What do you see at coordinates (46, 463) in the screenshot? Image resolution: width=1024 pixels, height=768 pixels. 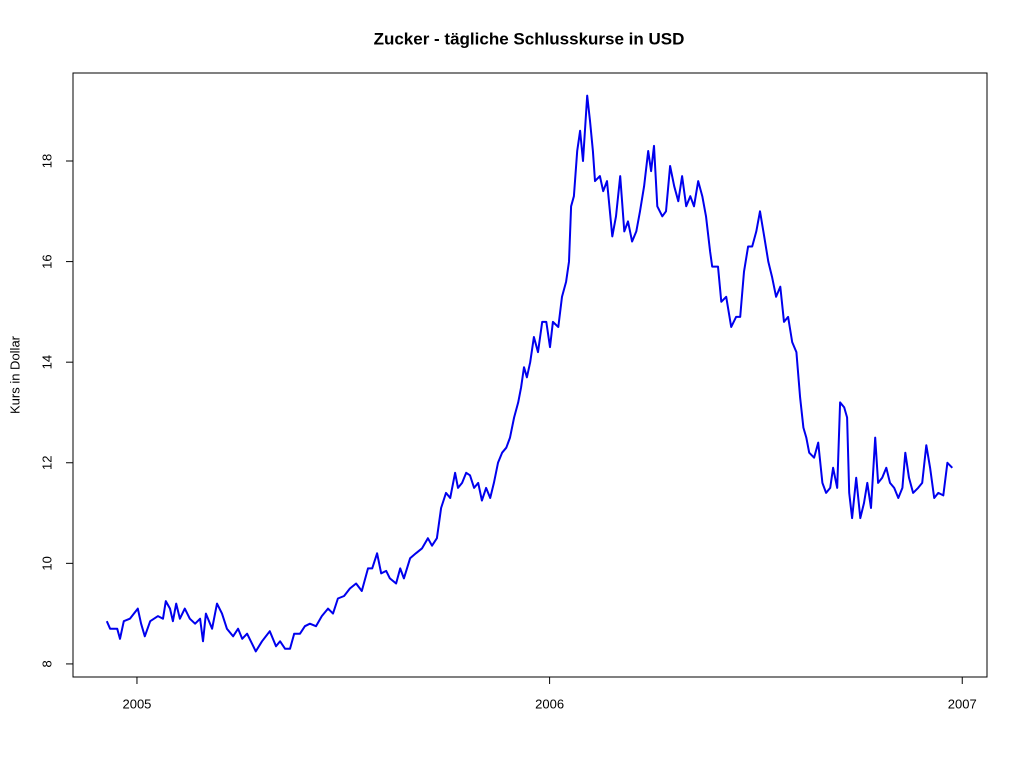 I see `y-tick-label: 12` at bounding box center [46, 463].